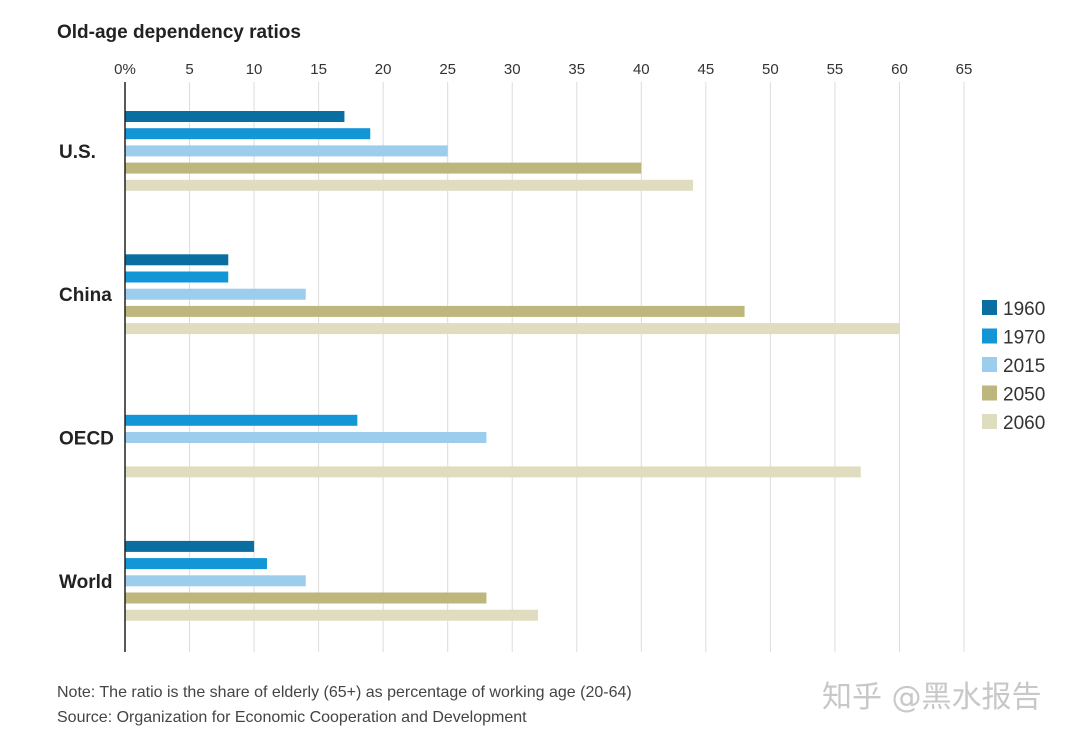 Image resolution: width=1080 pixels, height=741 pixels. I want to click on x-tick-label: 45, so click(706, 69).